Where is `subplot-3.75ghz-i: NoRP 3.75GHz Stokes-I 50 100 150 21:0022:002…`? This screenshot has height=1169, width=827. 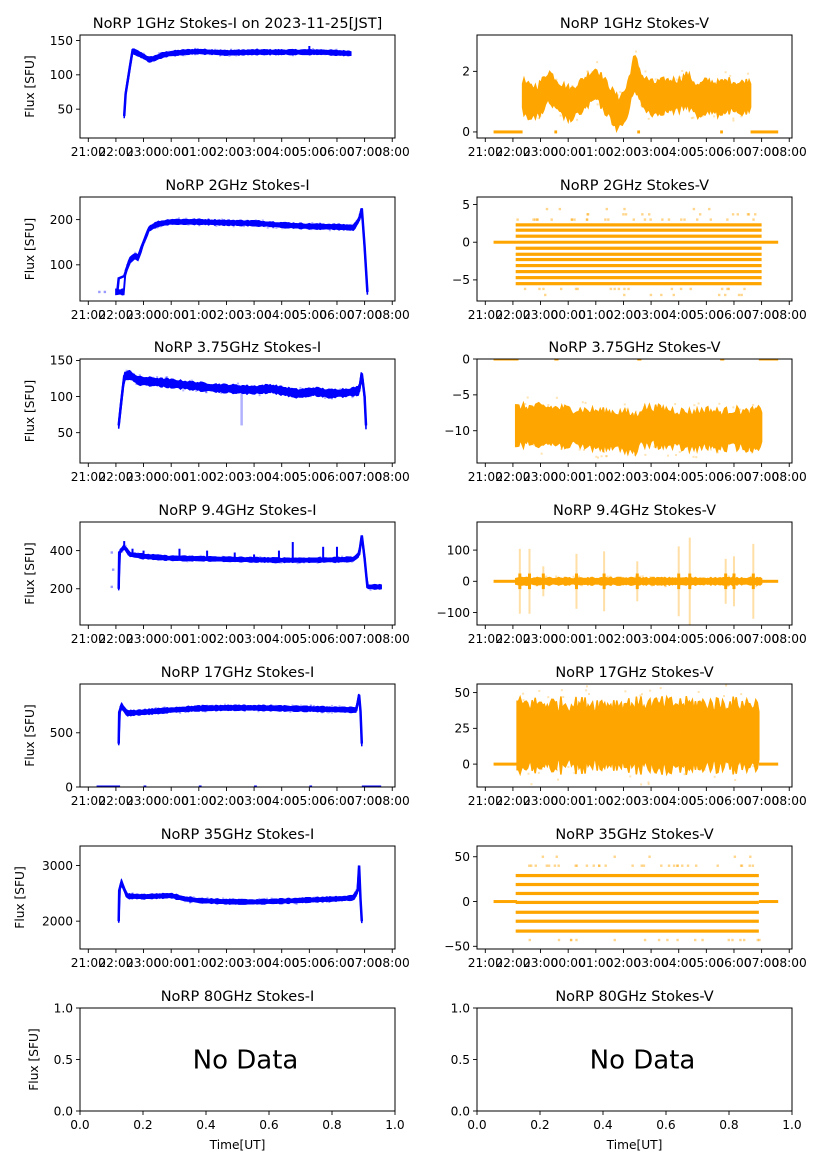 subplot-3.75ghz-i: NoRP 3.75GHz Stokes-I 50 100 150 21:0022:002… is located at coordinates (216, 412).